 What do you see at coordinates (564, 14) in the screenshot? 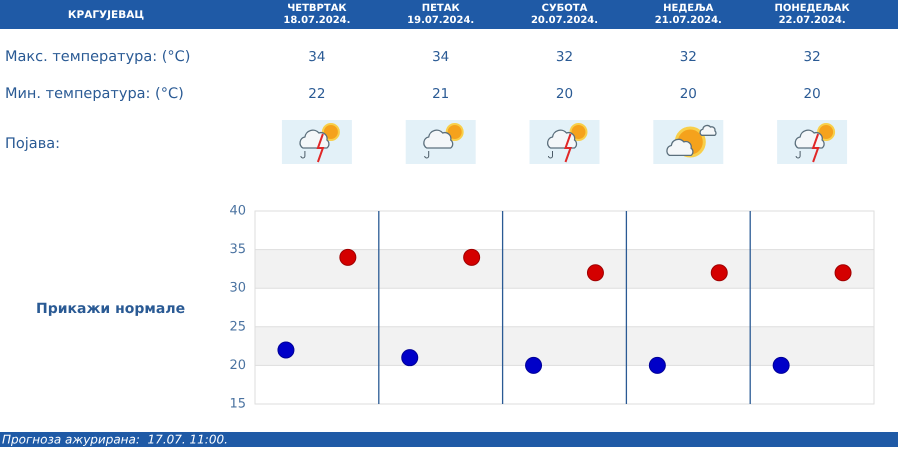
I see `category-label: СУБОТА 20.07.2024.` at bounding box center [564, 14].